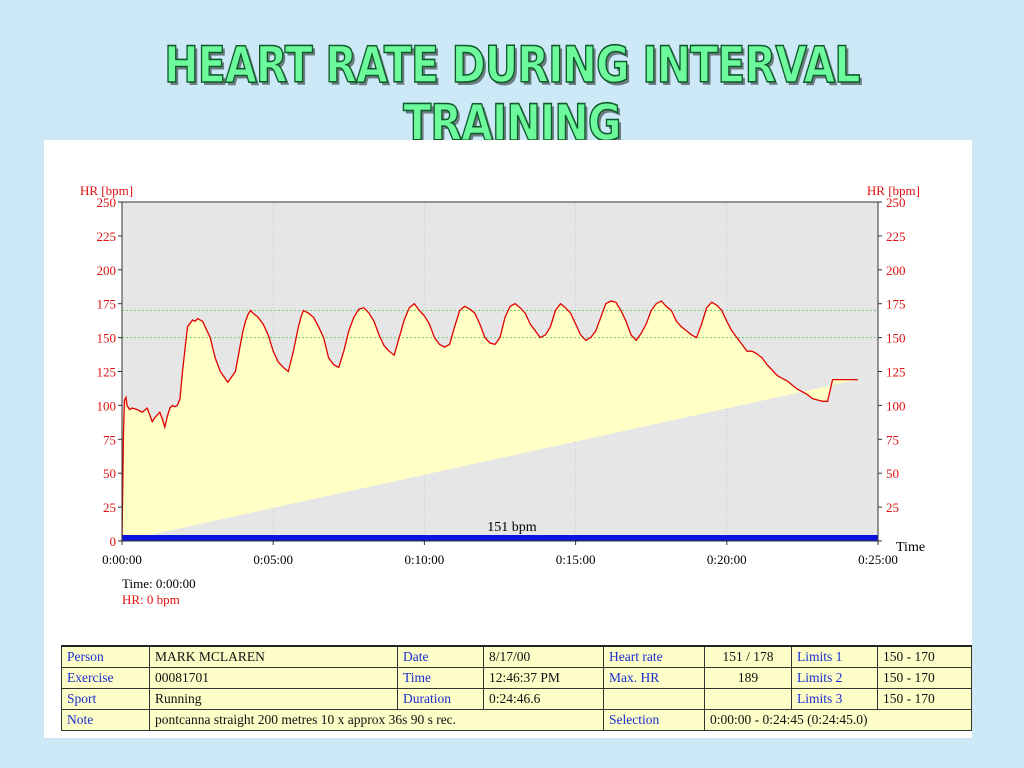  Describe the element at coordinates (105, 720) in the screenshot. I see `info-label: Note` at that location.